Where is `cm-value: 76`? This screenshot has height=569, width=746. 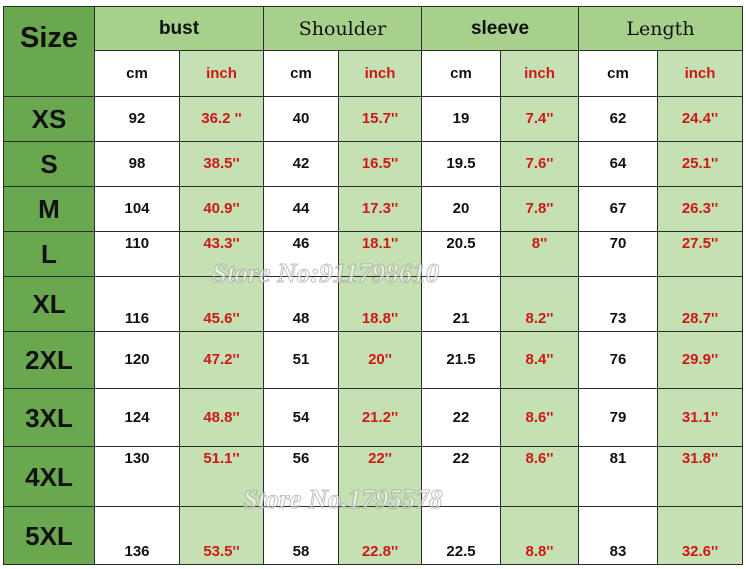
cm-value: 76 is located at coordinates (618, 360).